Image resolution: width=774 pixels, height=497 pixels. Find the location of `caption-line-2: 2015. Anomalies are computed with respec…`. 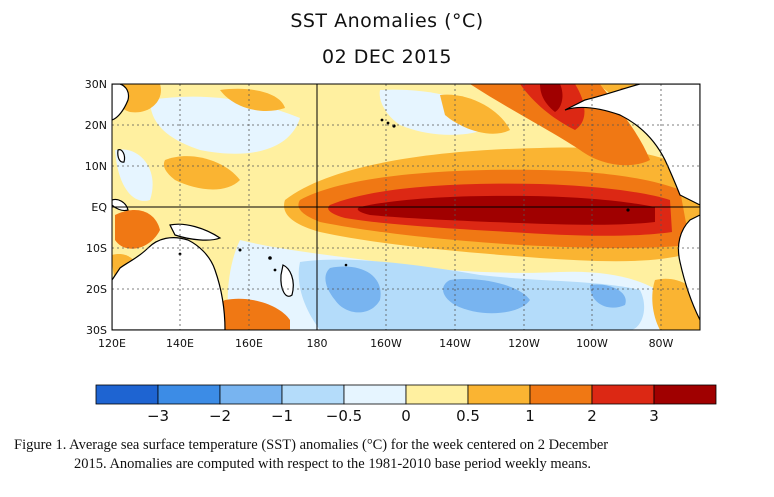

caption-line-2: 2015. Anomalies are computed with respec… is located at coordinates (333, 464).